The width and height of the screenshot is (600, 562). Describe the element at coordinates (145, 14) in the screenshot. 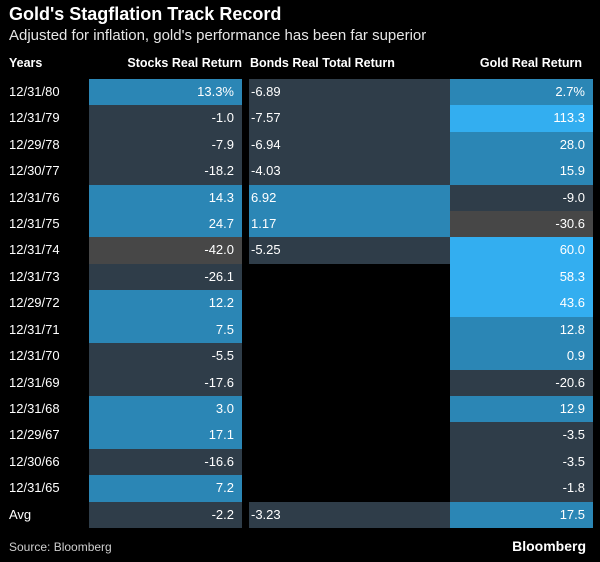

I see `chart-title: Gold's Stagflation Track Record` at that location.